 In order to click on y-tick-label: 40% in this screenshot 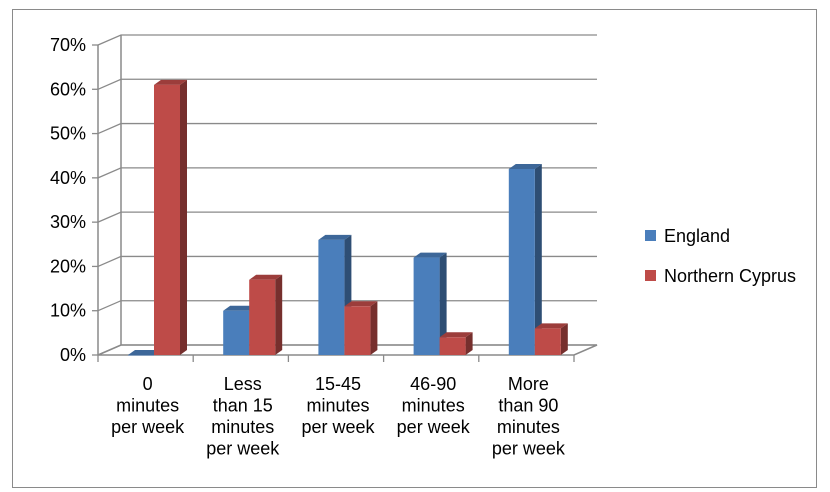, I will do `click(68, 178)`.